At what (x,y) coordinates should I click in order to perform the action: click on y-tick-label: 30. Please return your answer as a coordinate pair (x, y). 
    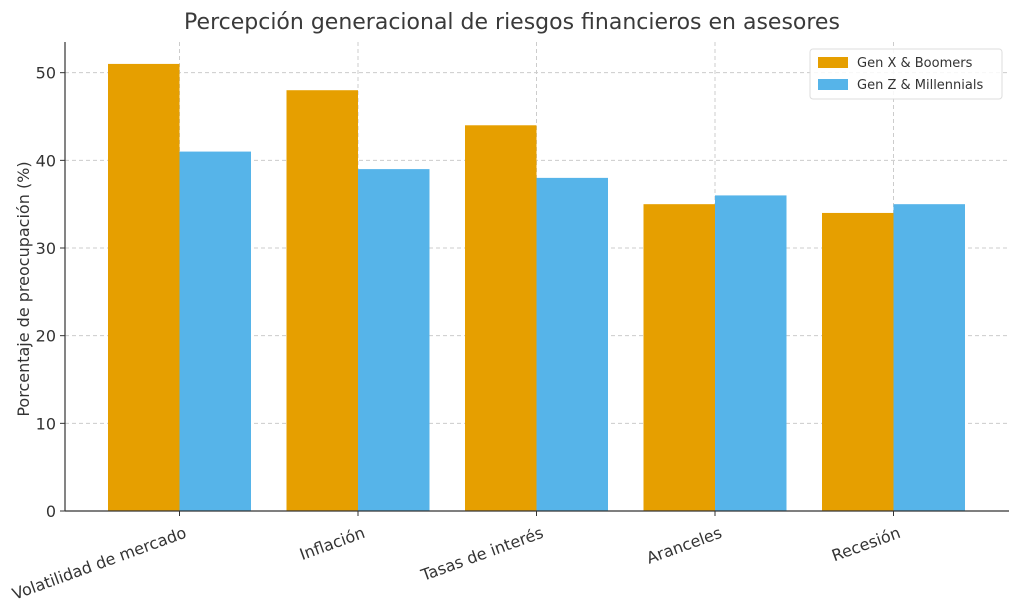
    Looking at the image, I should click on (46, 248).